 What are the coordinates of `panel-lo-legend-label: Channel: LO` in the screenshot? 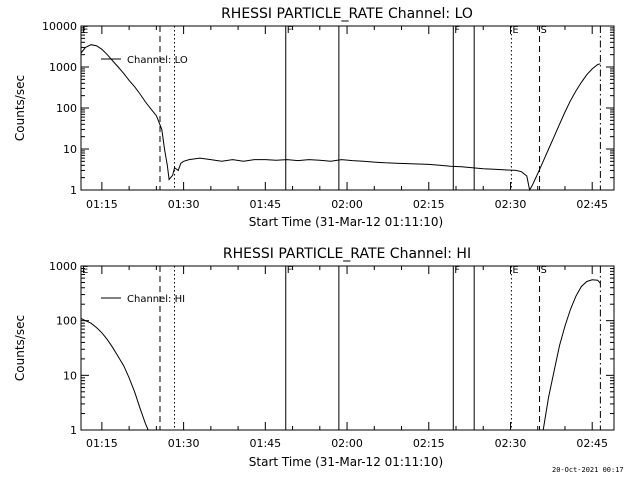 It's located at (157, 60).